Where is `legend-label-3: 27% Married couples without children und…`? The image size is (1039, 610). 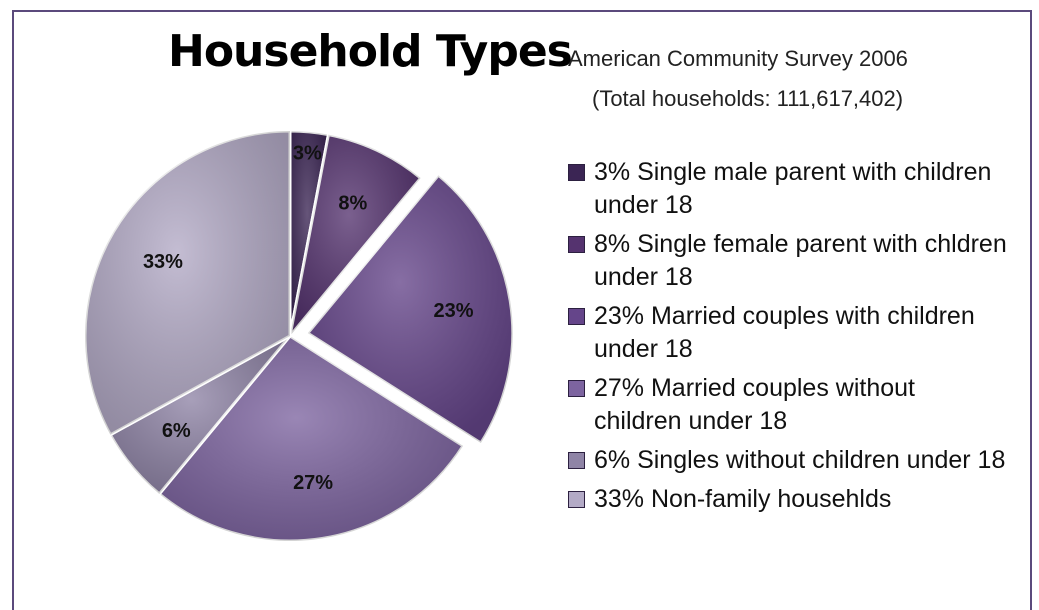 legend-label-3: 27% Married couples without children und… is located at coordinates (754, 404).